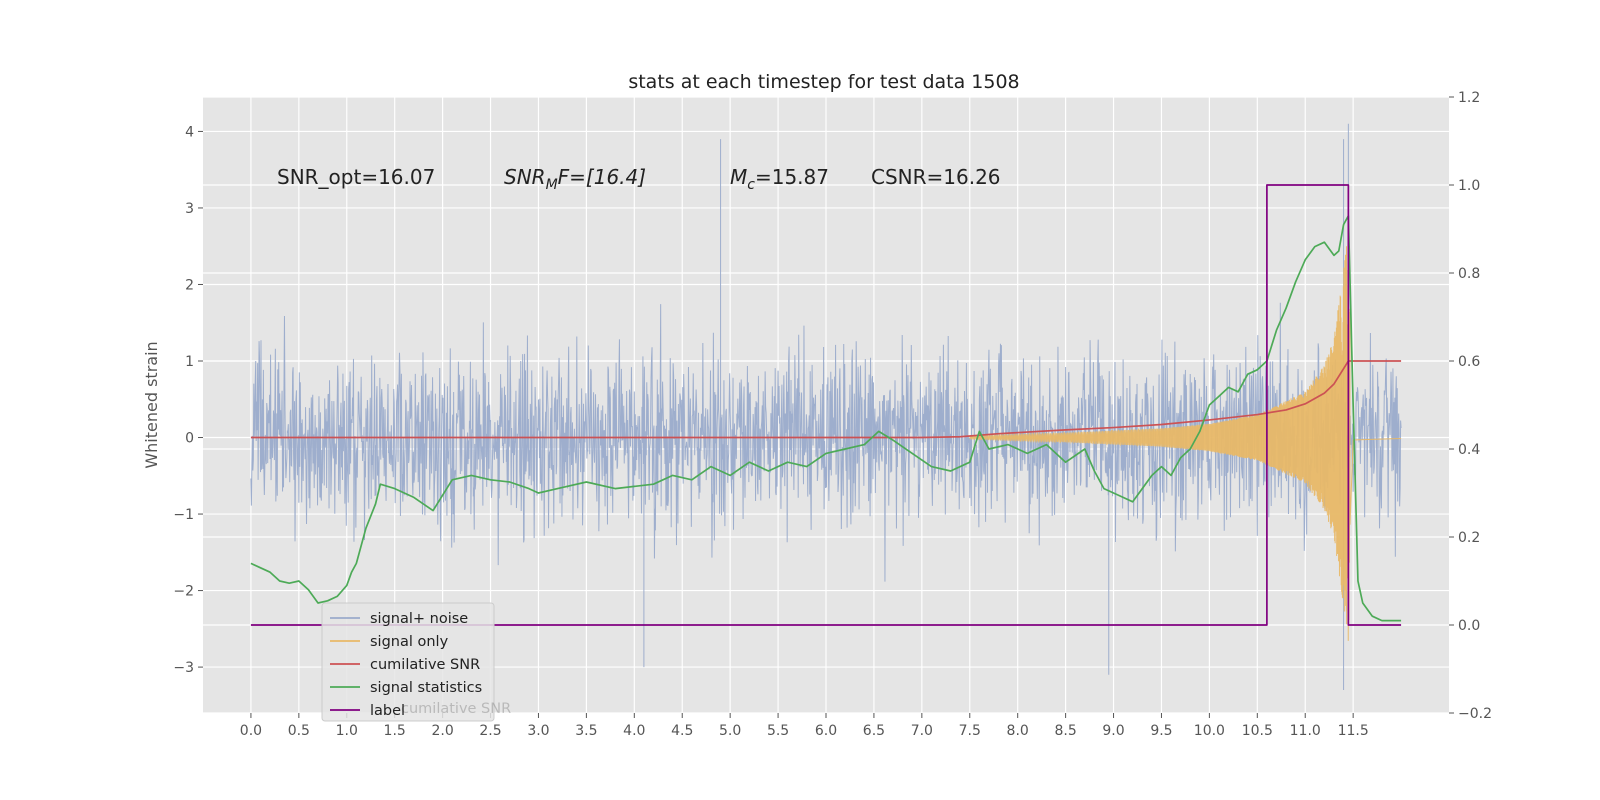  I want to click on snr-mf-subscript: M, so click(552, 185).